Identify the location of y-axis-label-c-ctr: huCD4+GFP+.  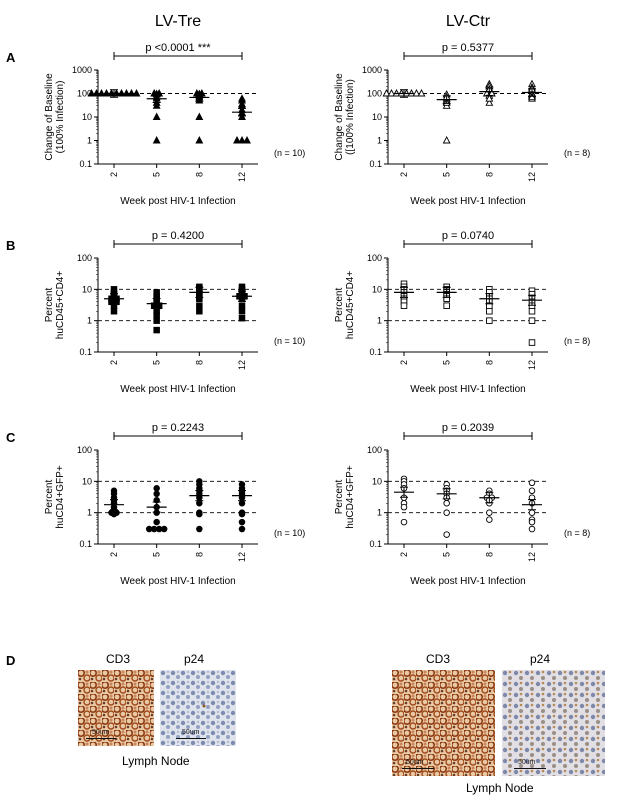
(350, 497).